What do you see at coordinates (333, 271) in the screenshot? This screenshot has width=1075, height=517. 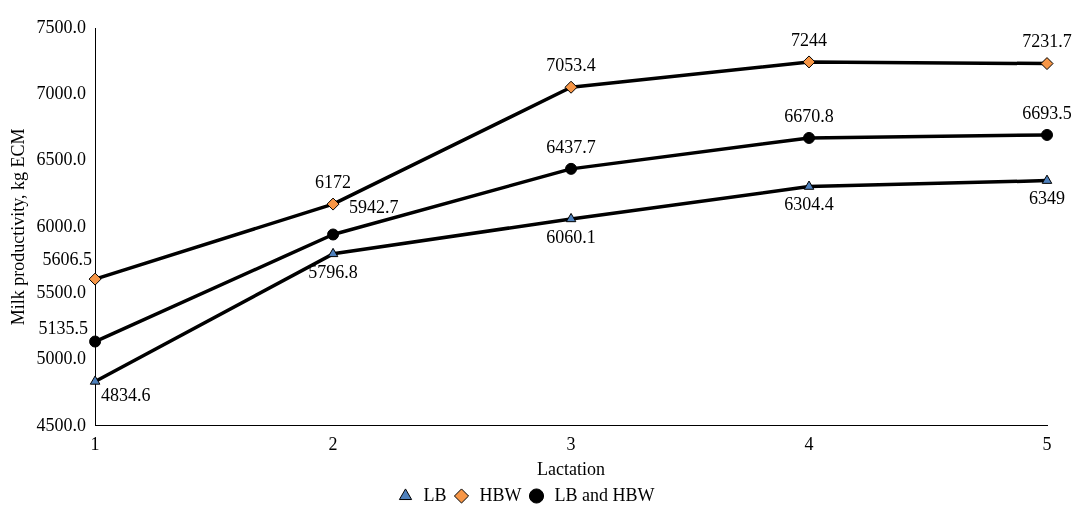 I see `data-label: 5796.8` at bounding box center [333, 271].